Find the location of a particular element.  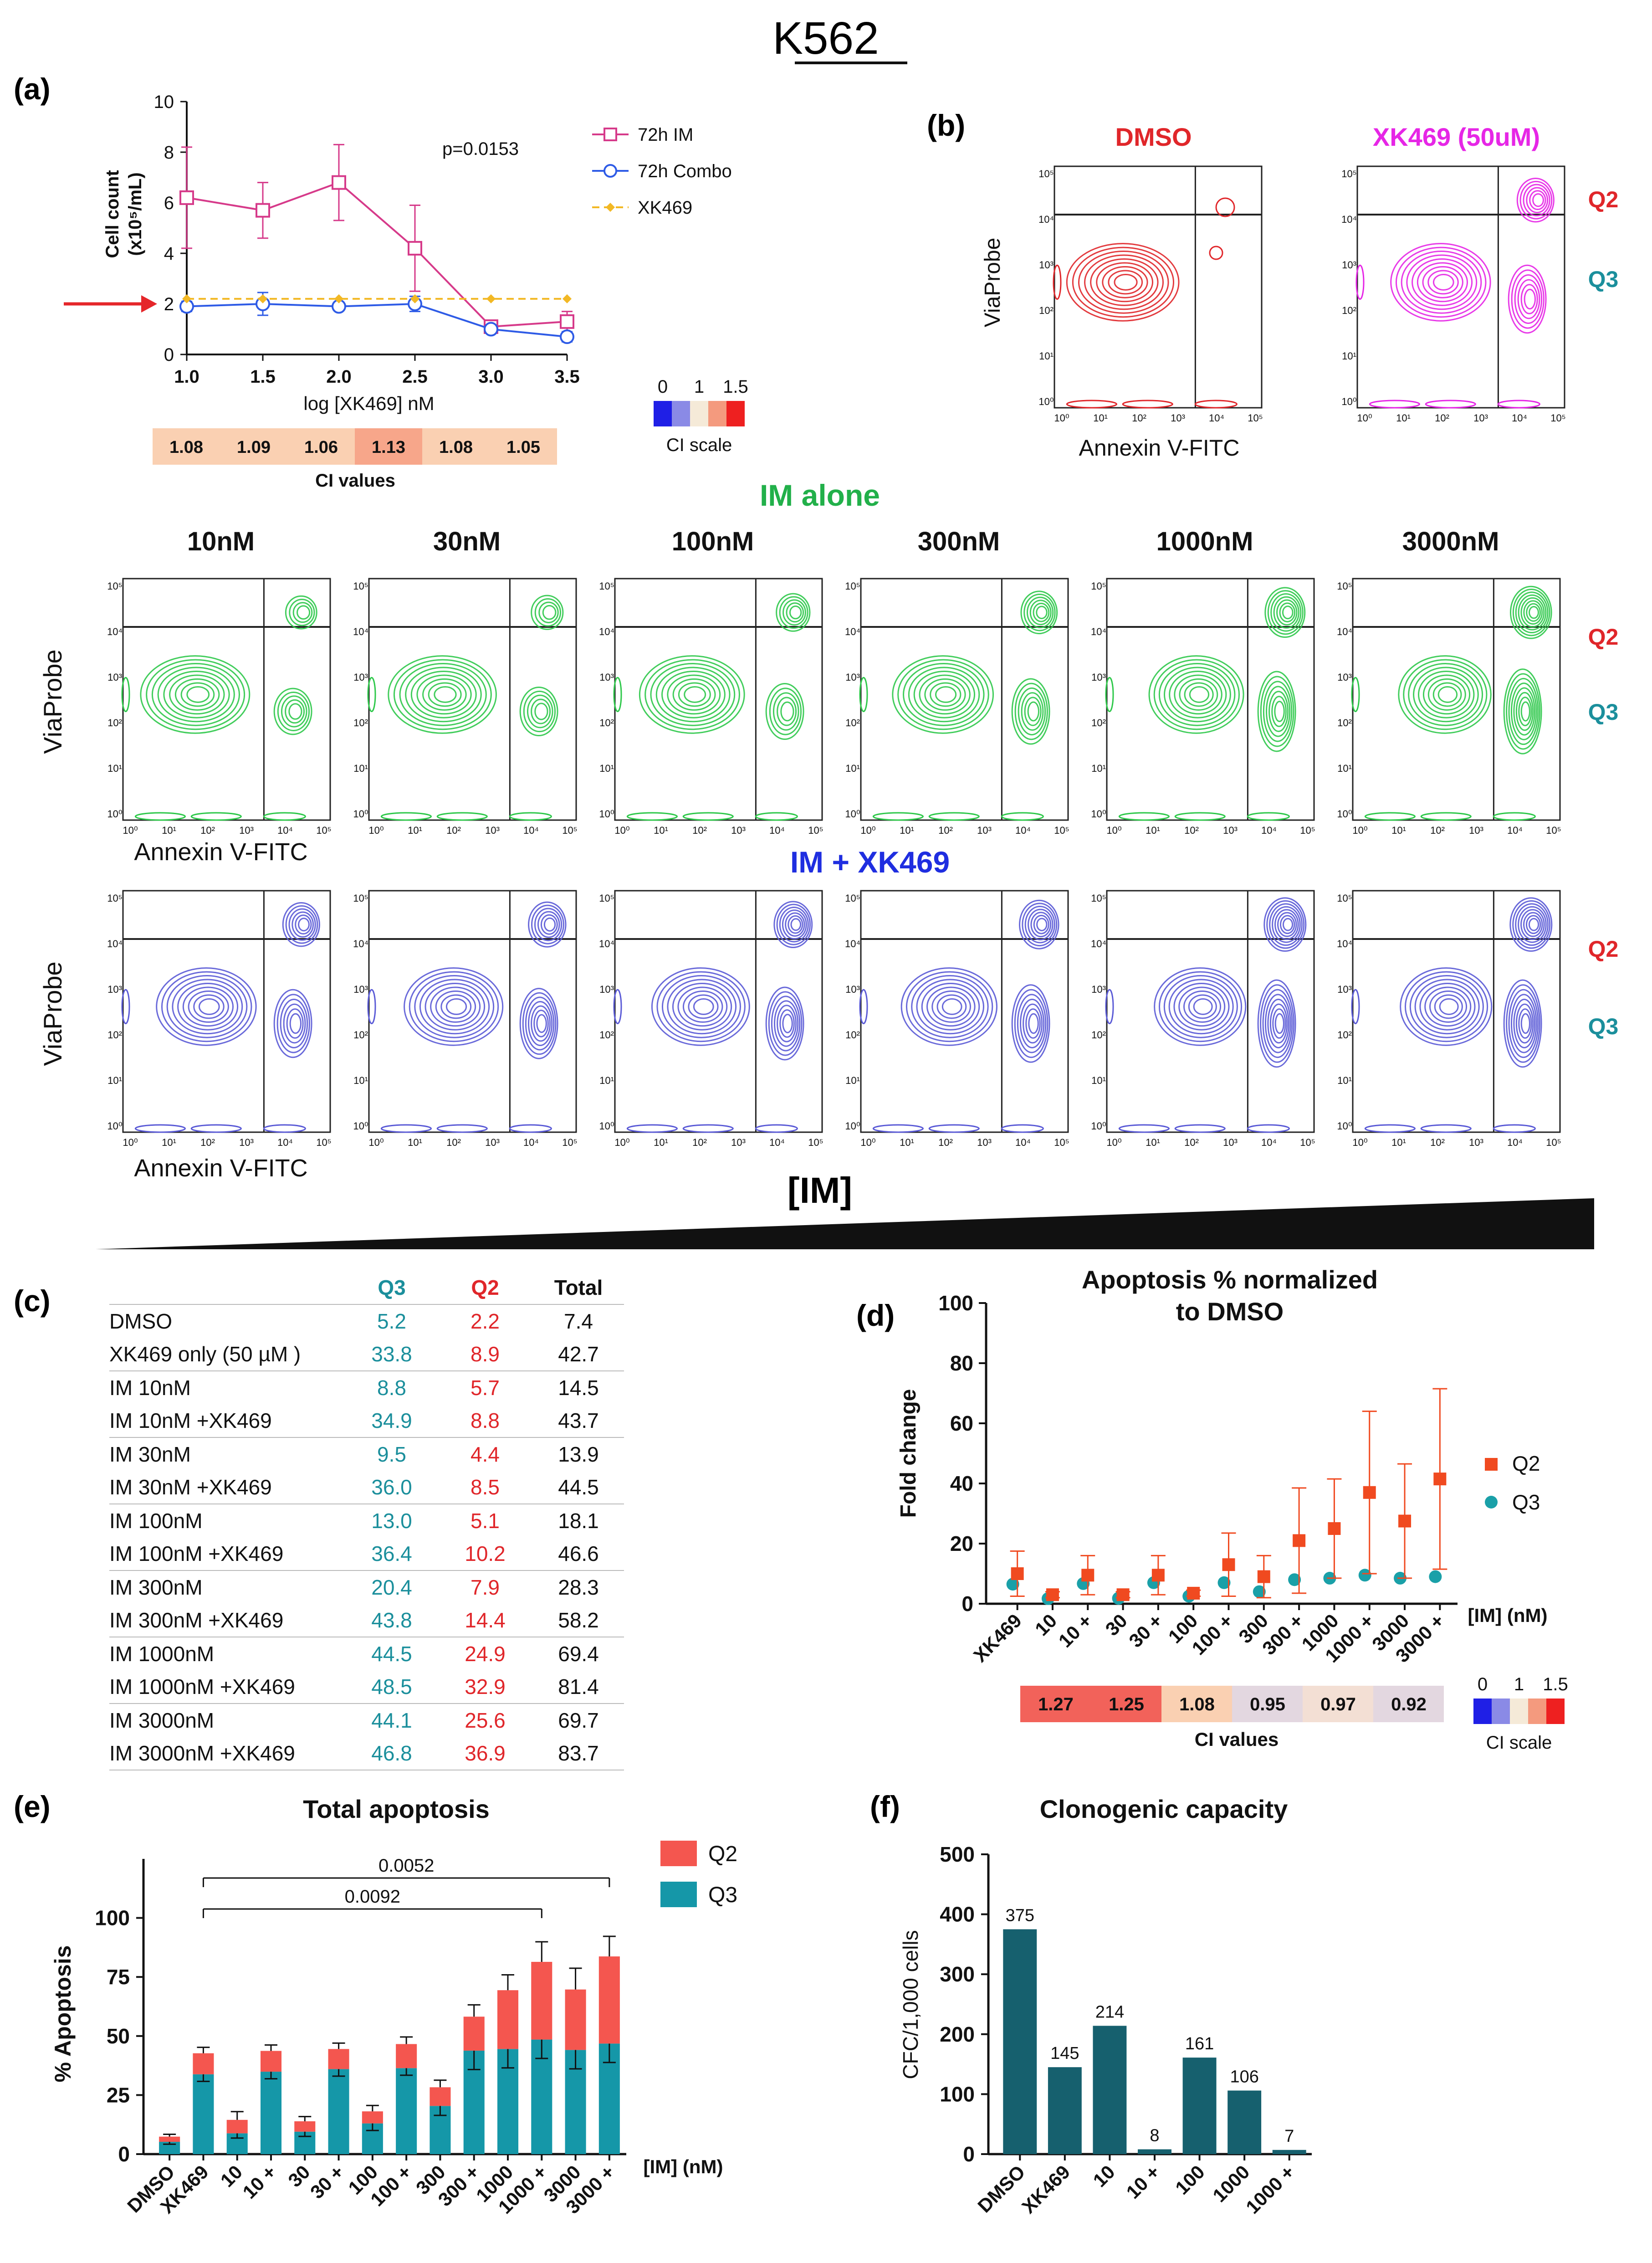

q2-cell: 8.5 is located at coordinates (486, 1487).